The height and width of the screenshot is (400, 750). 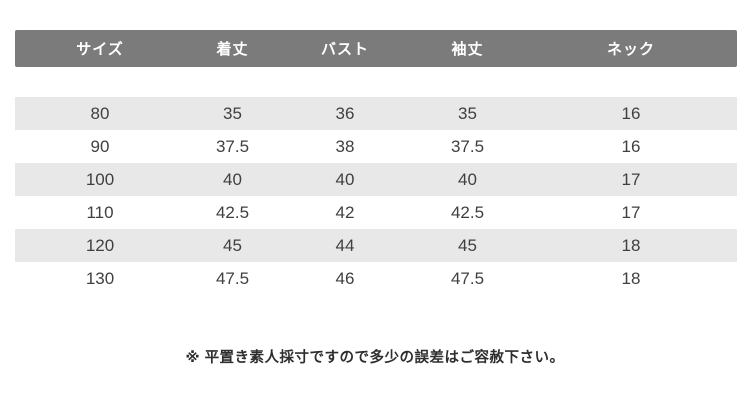 I want to click on table-cell: 38, so click(x=345, y=146).